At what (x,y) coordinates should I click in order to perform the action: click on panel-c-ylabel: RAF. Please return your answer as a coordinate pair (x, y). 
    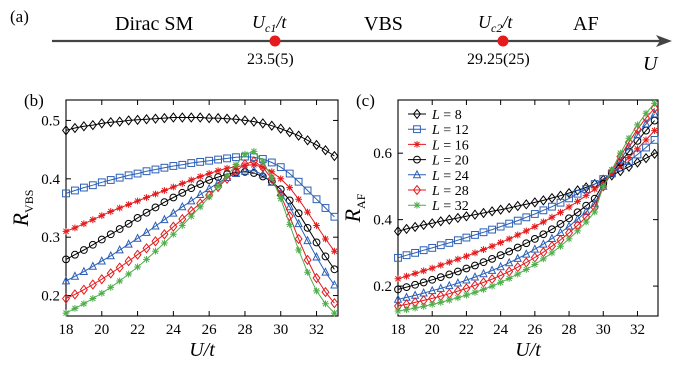
    Looking at the image, I should click on (354, 208).